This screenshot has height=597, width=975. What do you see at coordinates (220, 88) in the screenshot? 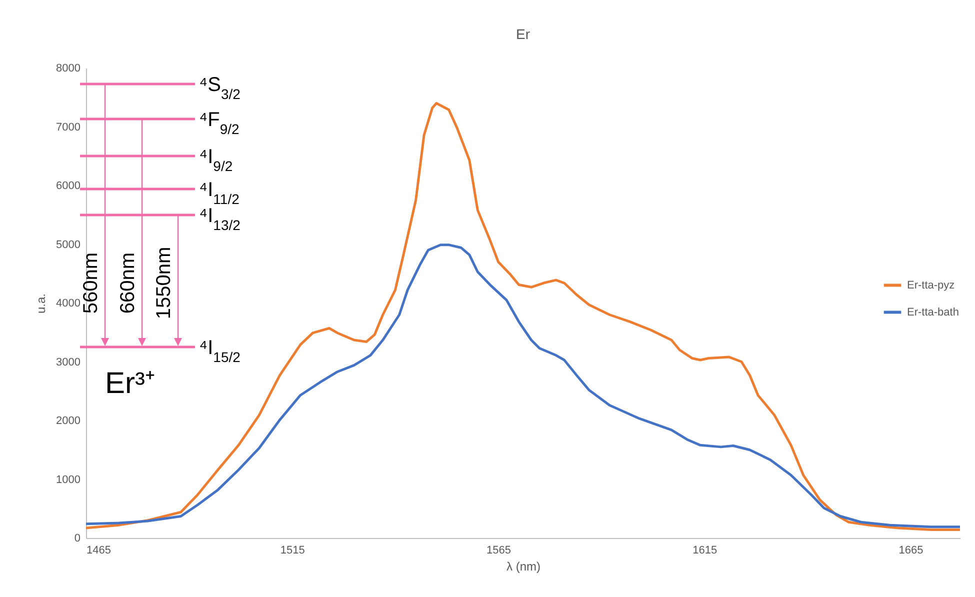
I see `annotation: ⁴S$_{3/2}$` at bounding box center [220, 88].